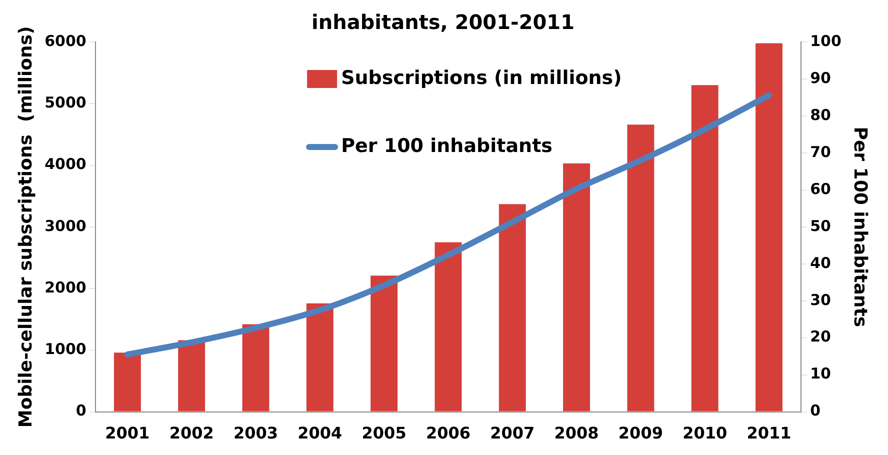 Image resolution: width=888 pixels, height=455 pixels. Describe the element at coordinates (255, 433) in the screenshot. I see `x-tick-label: 2003` at that location.